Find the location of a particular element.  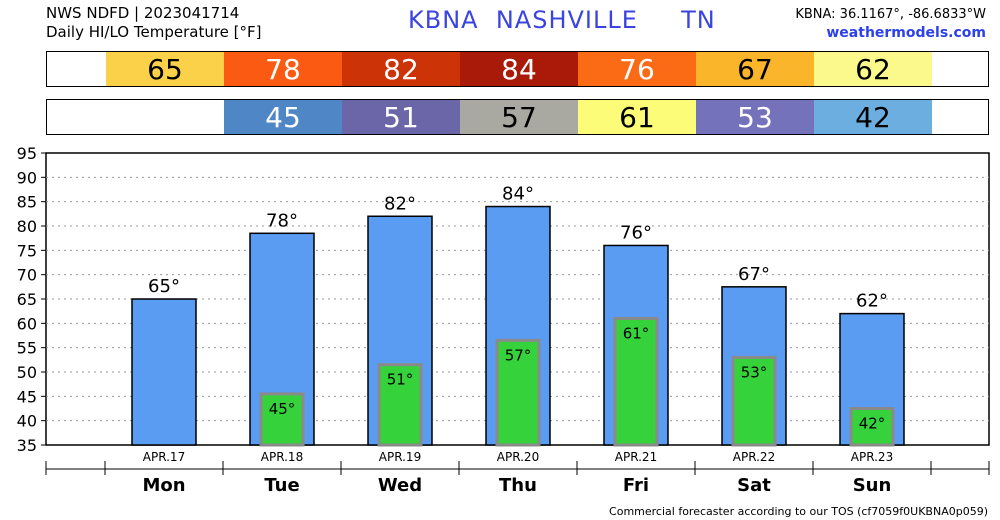

day-label: Wed is located at coordinates (400, 485).